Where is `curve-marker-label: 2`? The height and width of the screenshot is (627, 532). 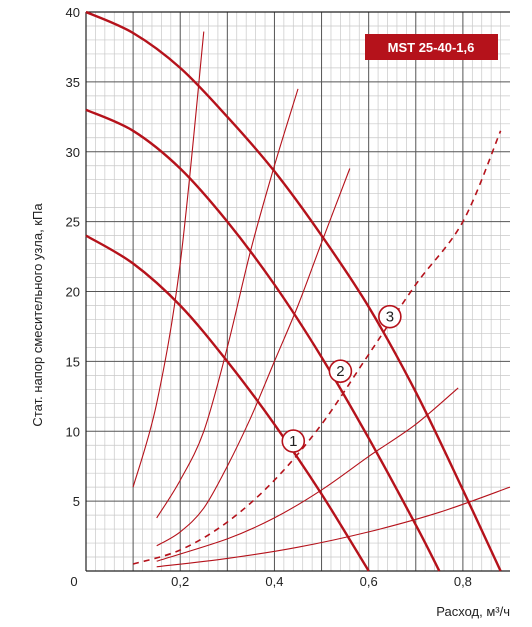
curve-marker-label: 2 is located at coordinates (340, 371).